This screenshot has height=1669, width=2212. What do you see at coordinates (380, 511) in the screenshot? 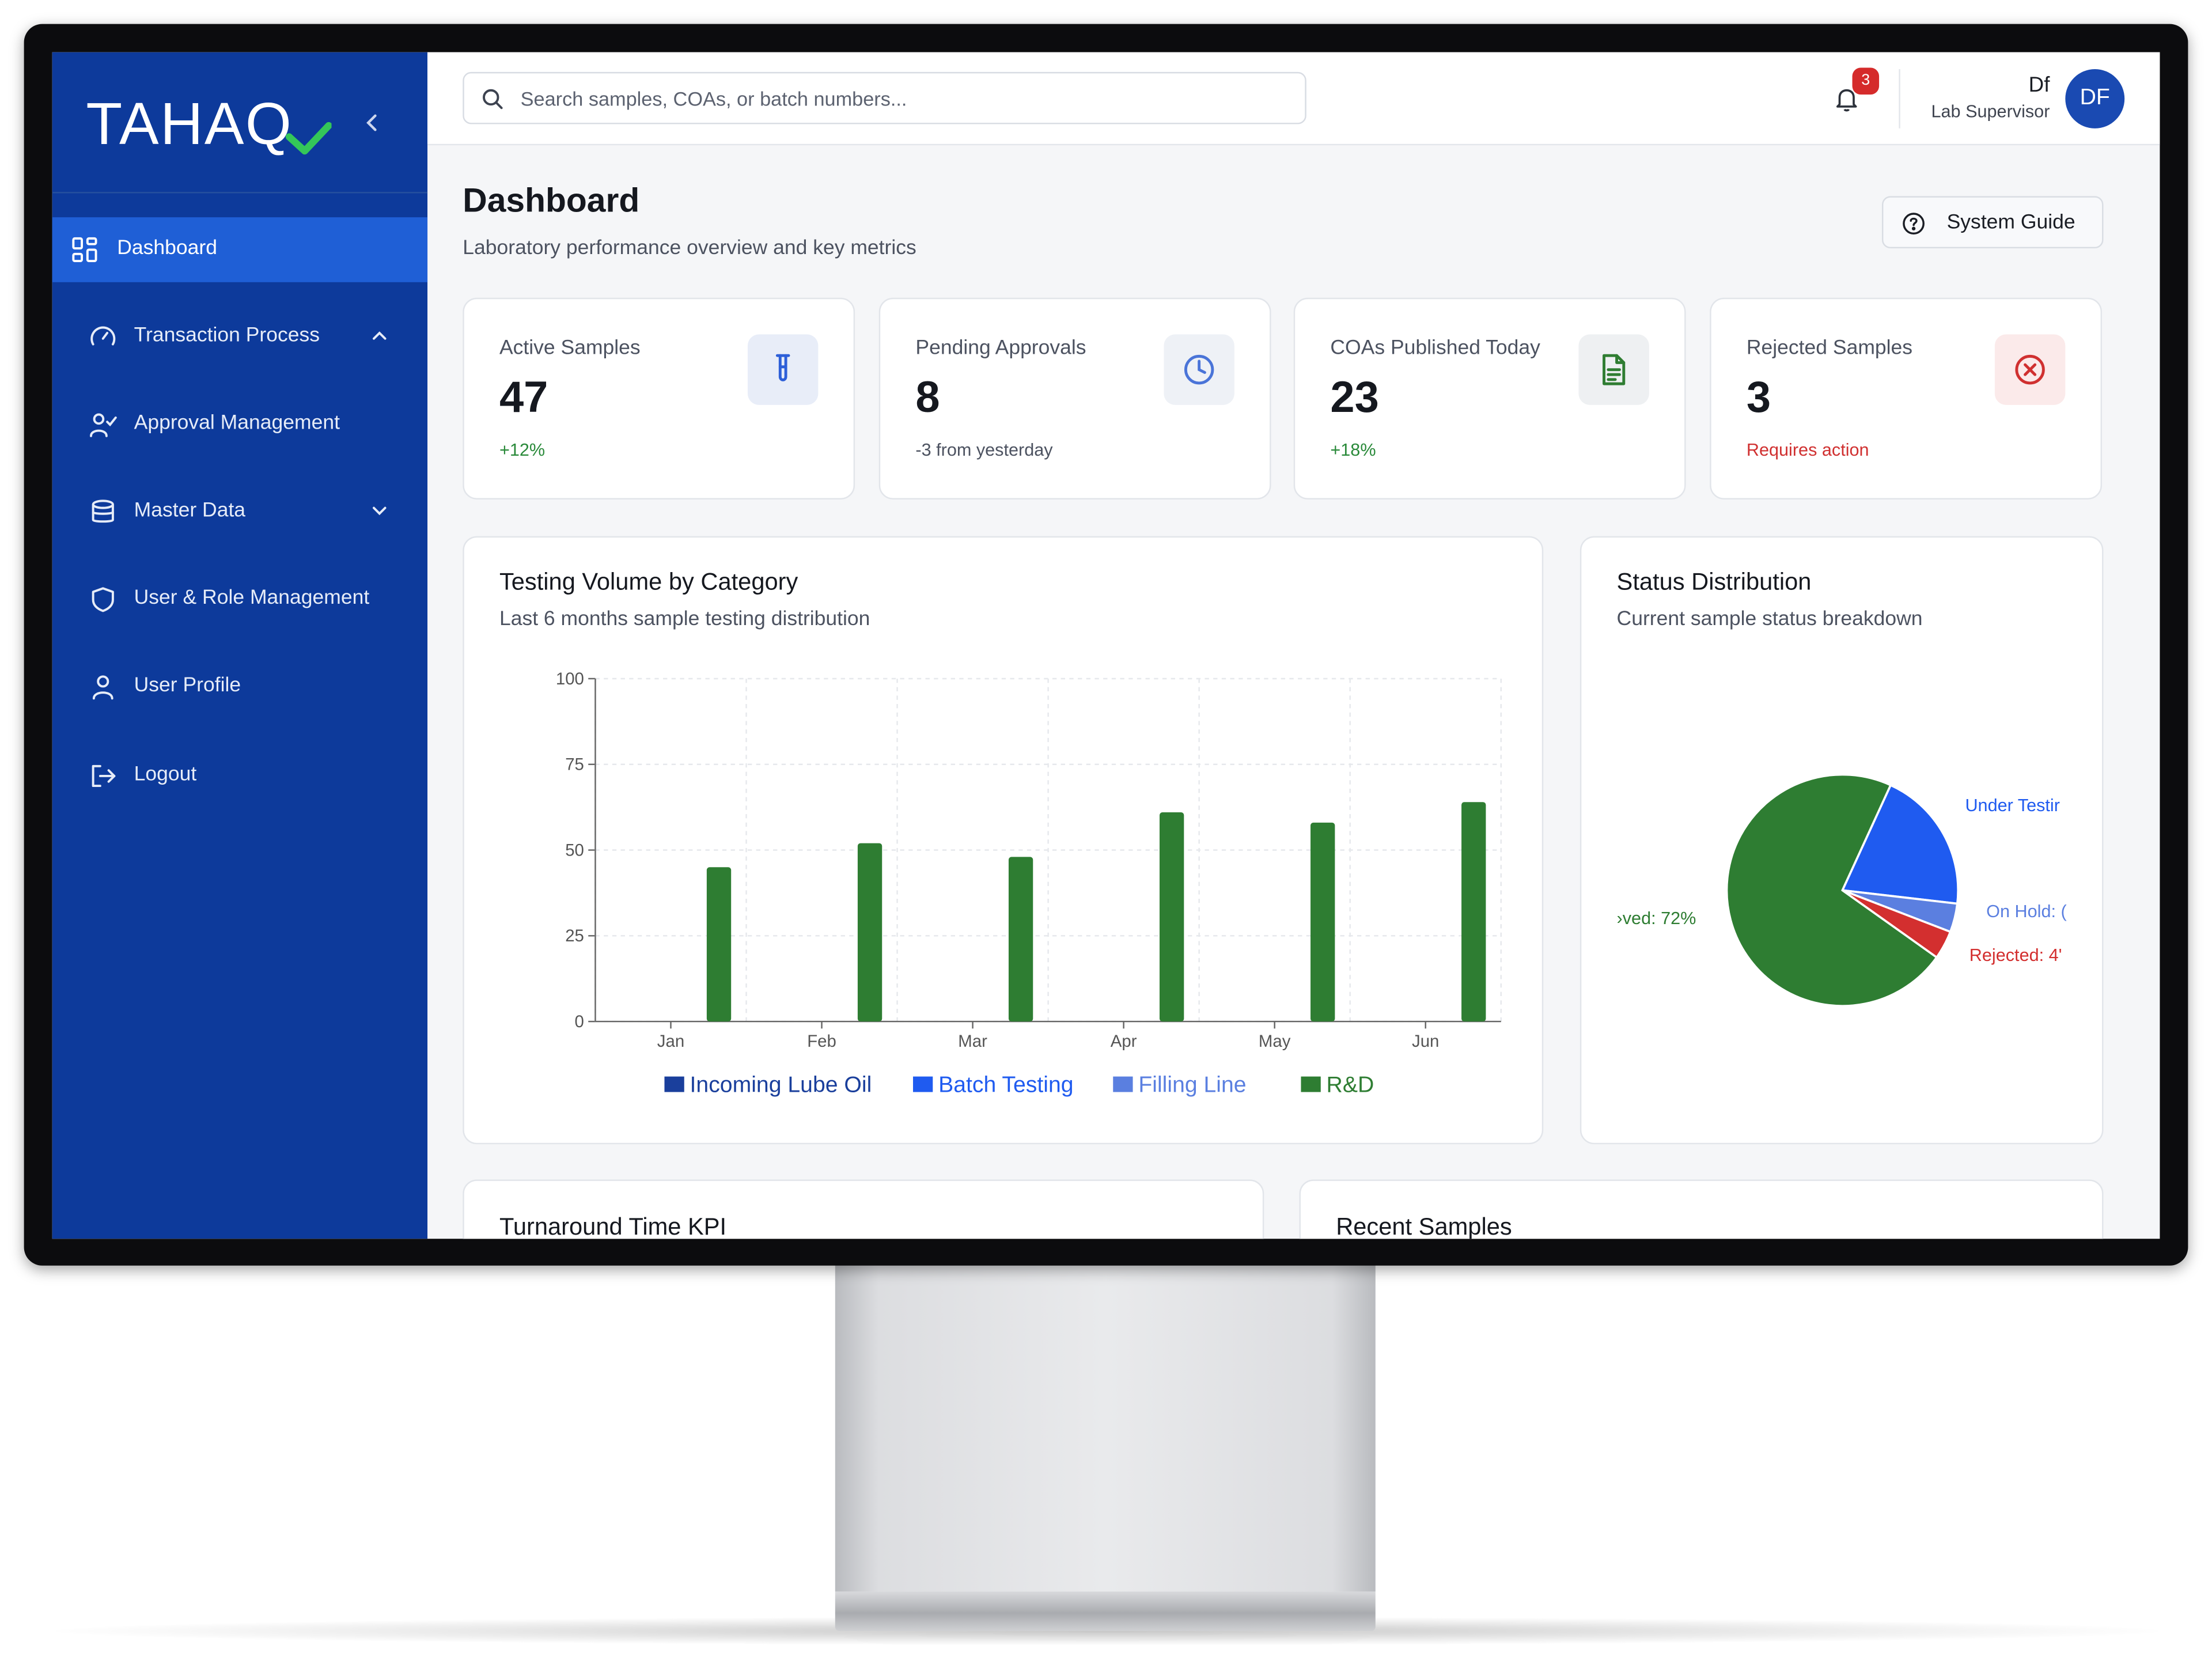
I see `chevron-down-icon` at bounding box center [380, 511].